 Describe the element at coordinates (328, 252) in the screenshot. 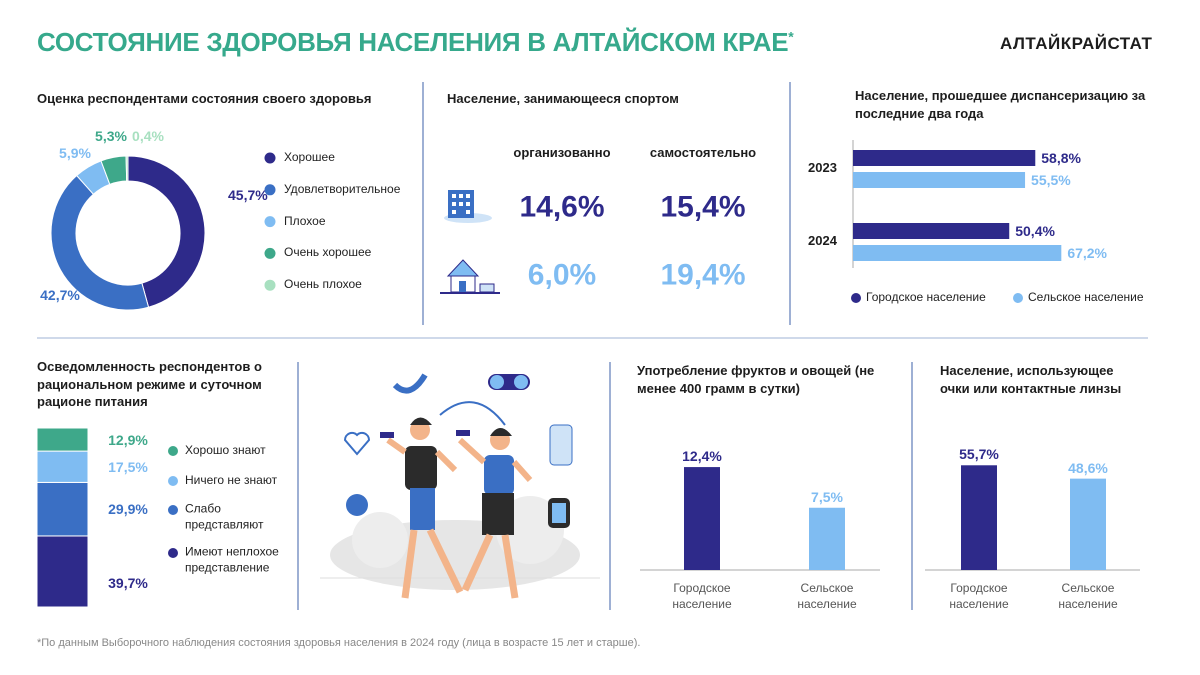

I see `legend-label: Очень хорошее` at that location.